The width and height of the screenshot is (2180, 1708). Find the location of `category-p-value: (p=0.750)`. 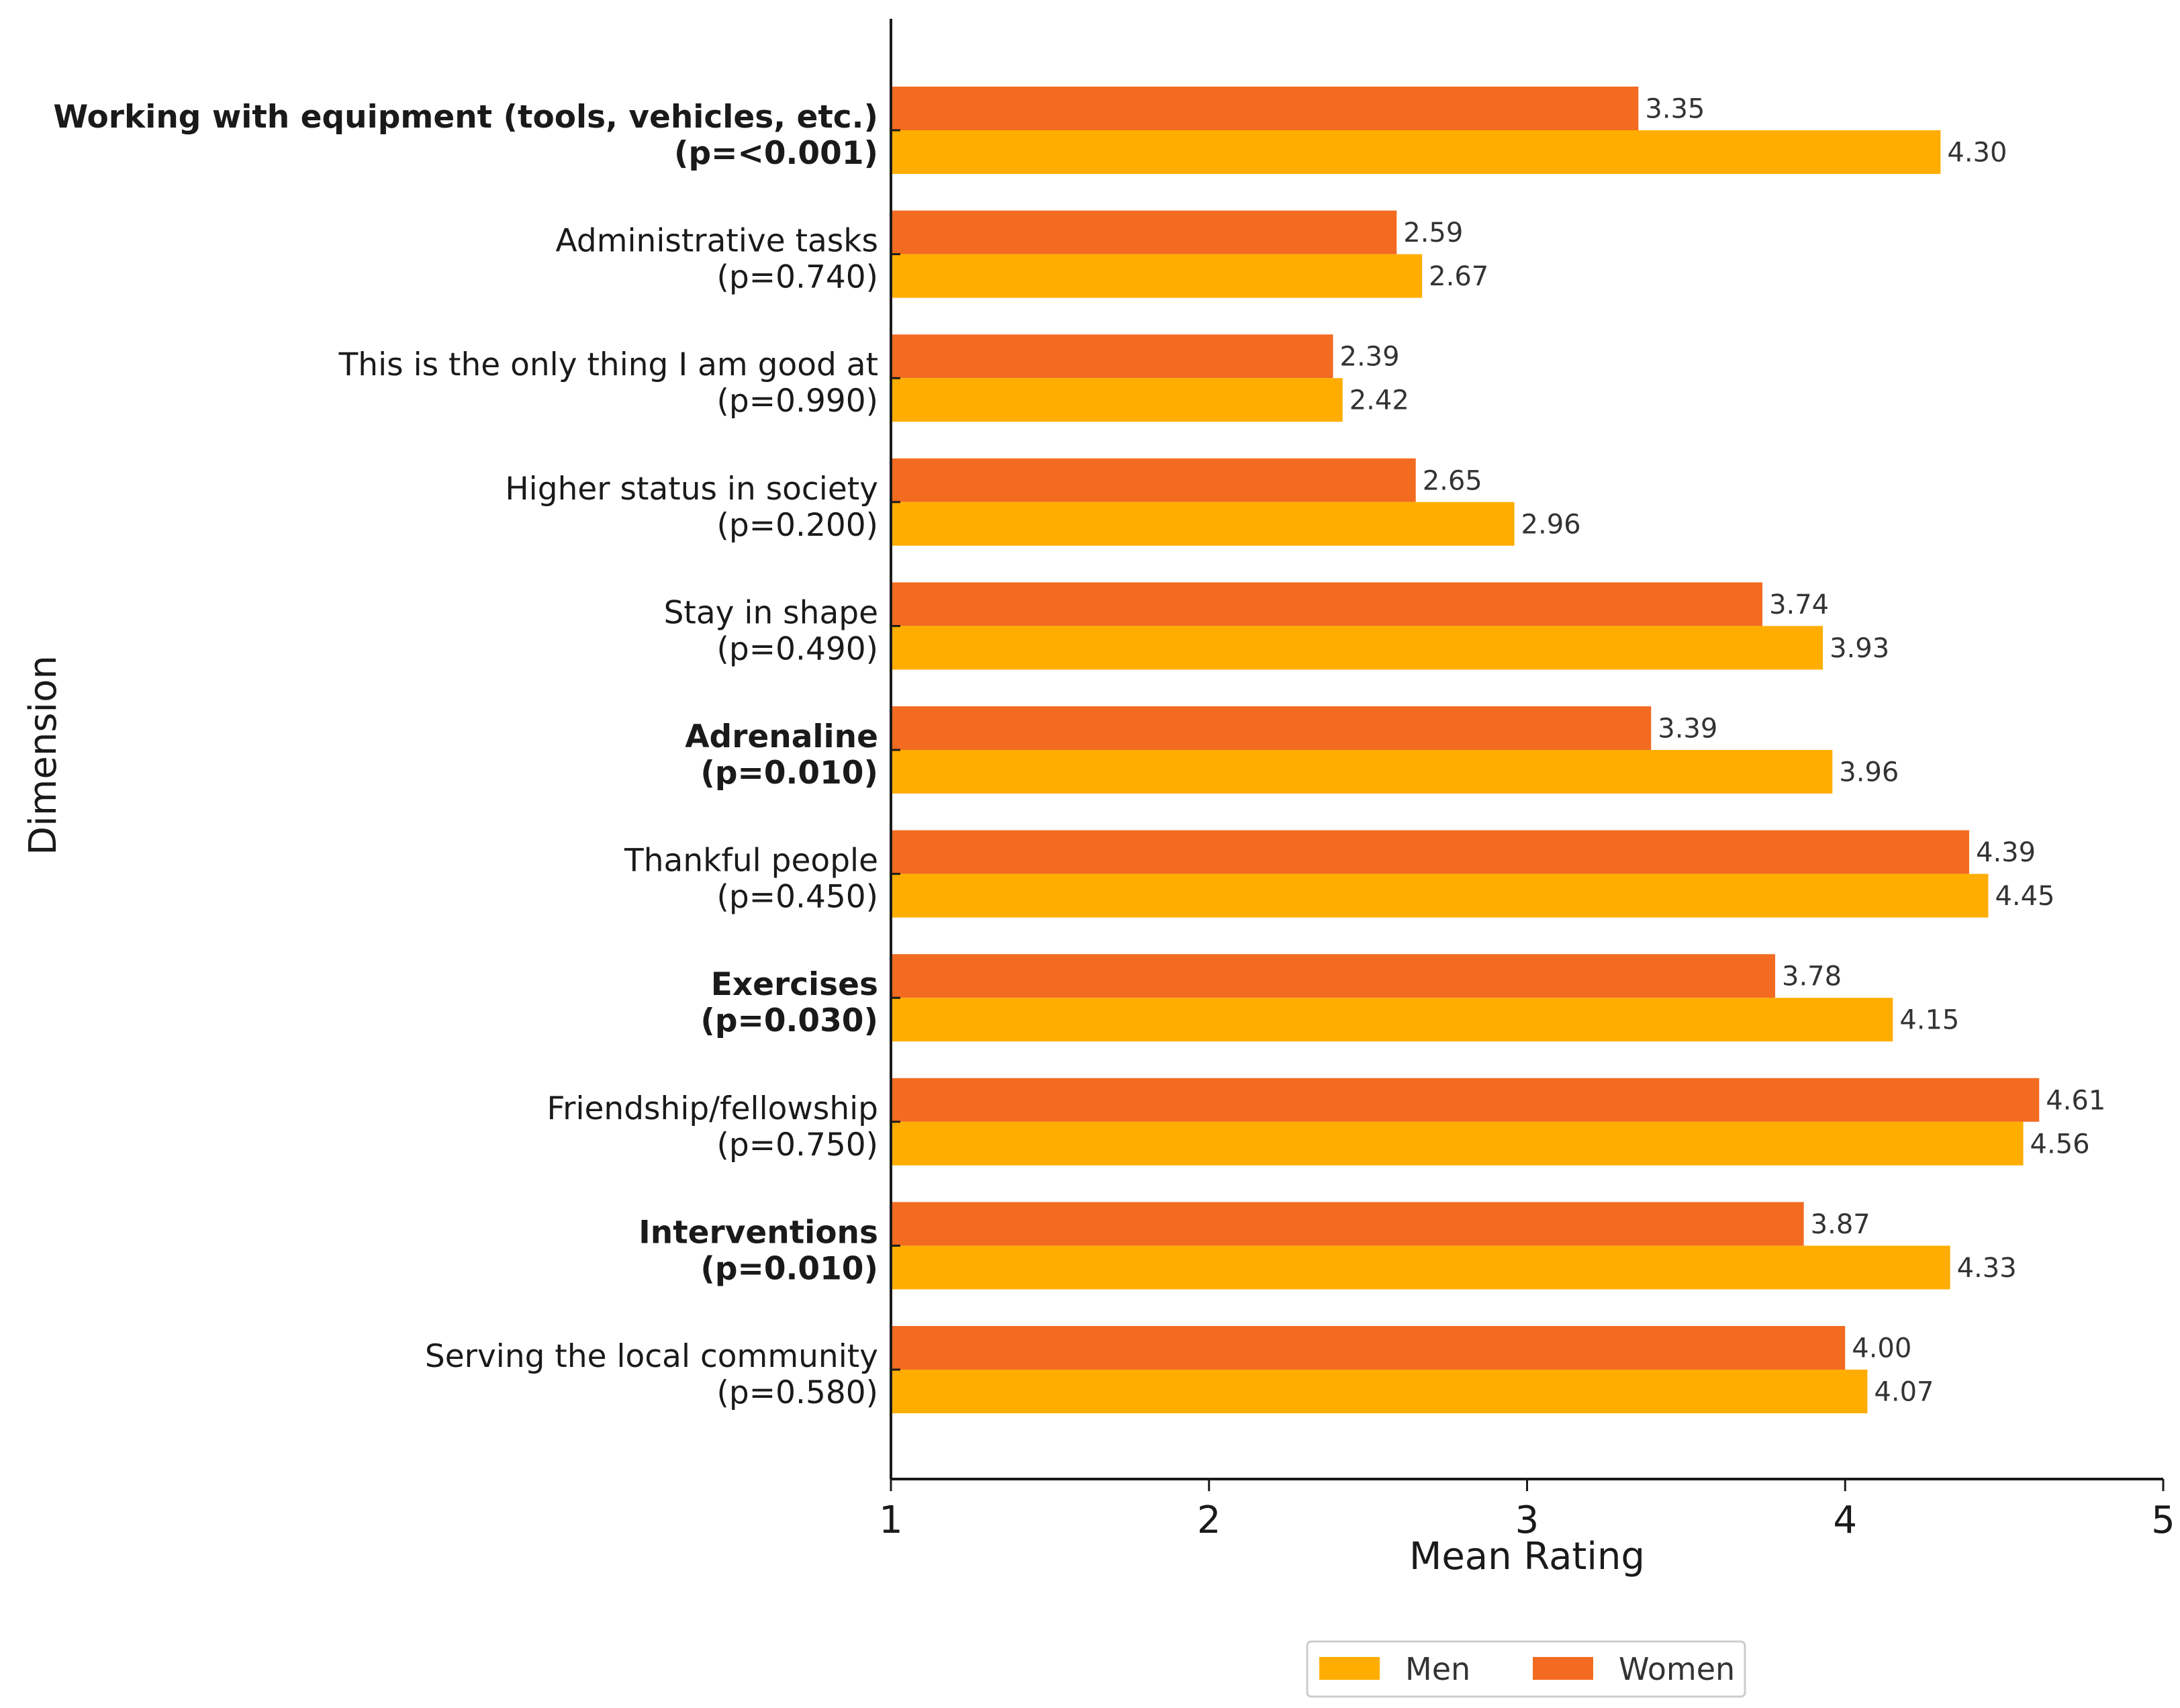

category-p-value: (p=0.750) is located at coordinates (798, 1146).